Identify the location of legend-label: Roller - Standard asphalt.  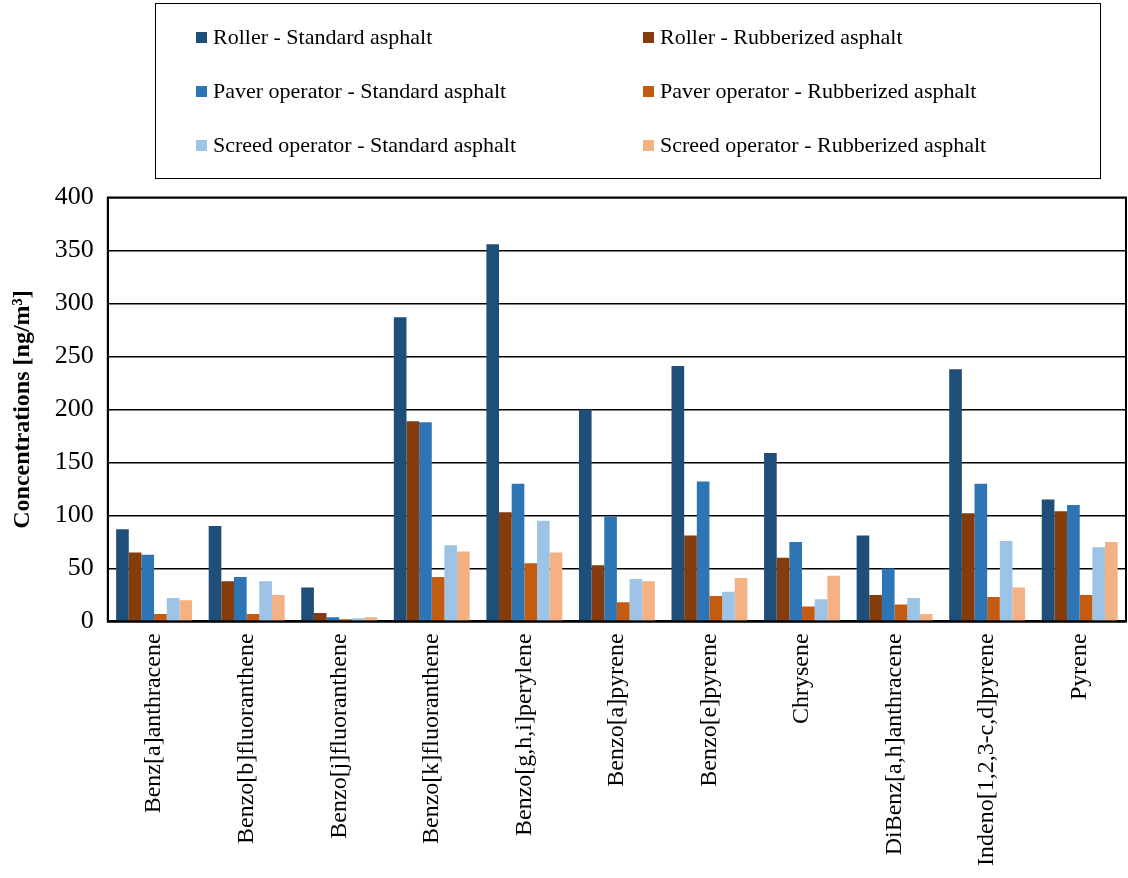
(323, 37).